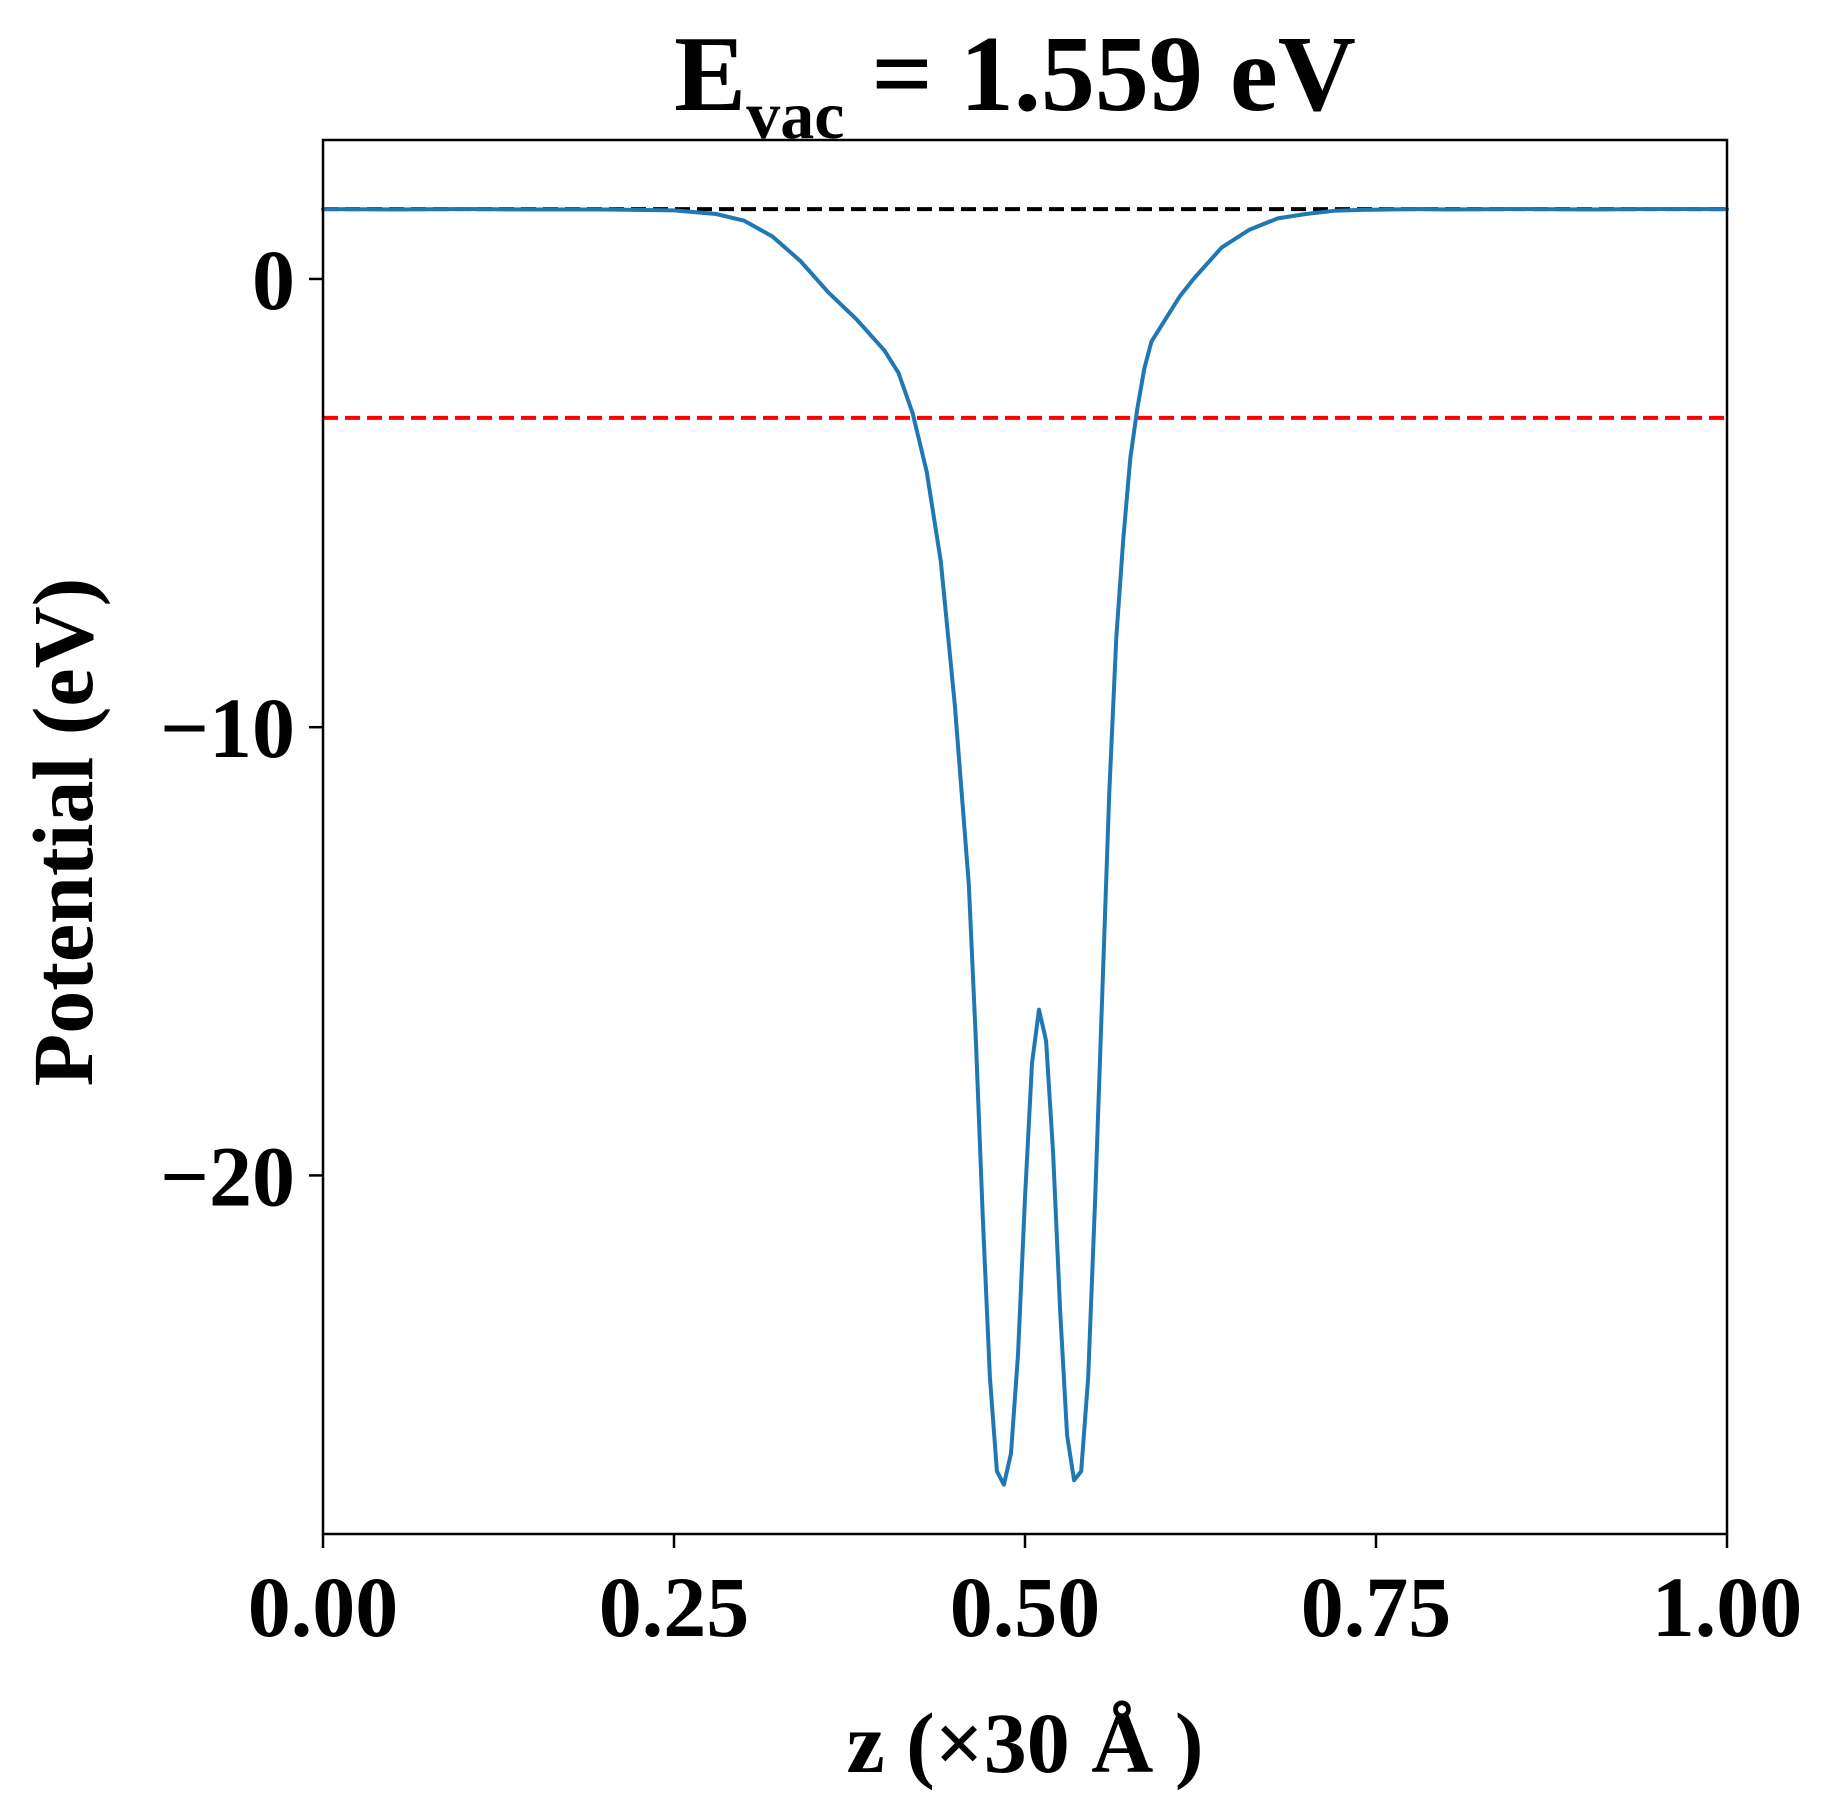 The image size is (1833, 1799). I want to click on y-tick-label: −20, so click(227, 1176).